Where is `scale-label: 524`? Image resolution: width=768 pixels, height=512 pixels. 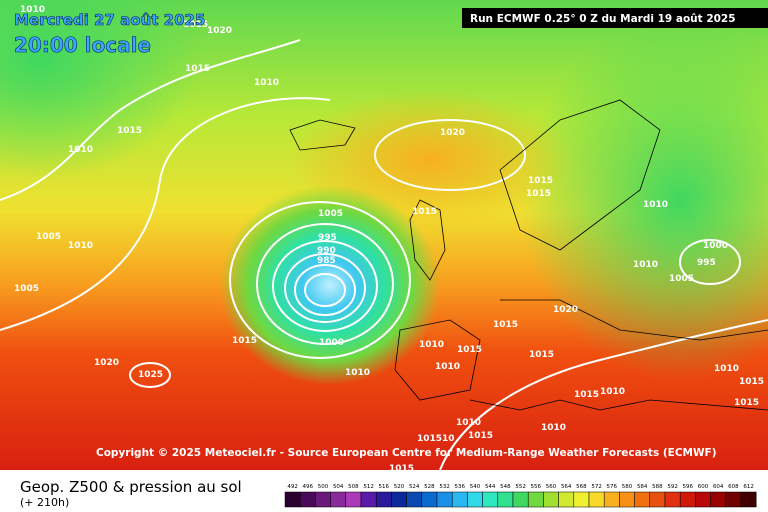 scale-label: 524 is located at coordinates (414, 487).